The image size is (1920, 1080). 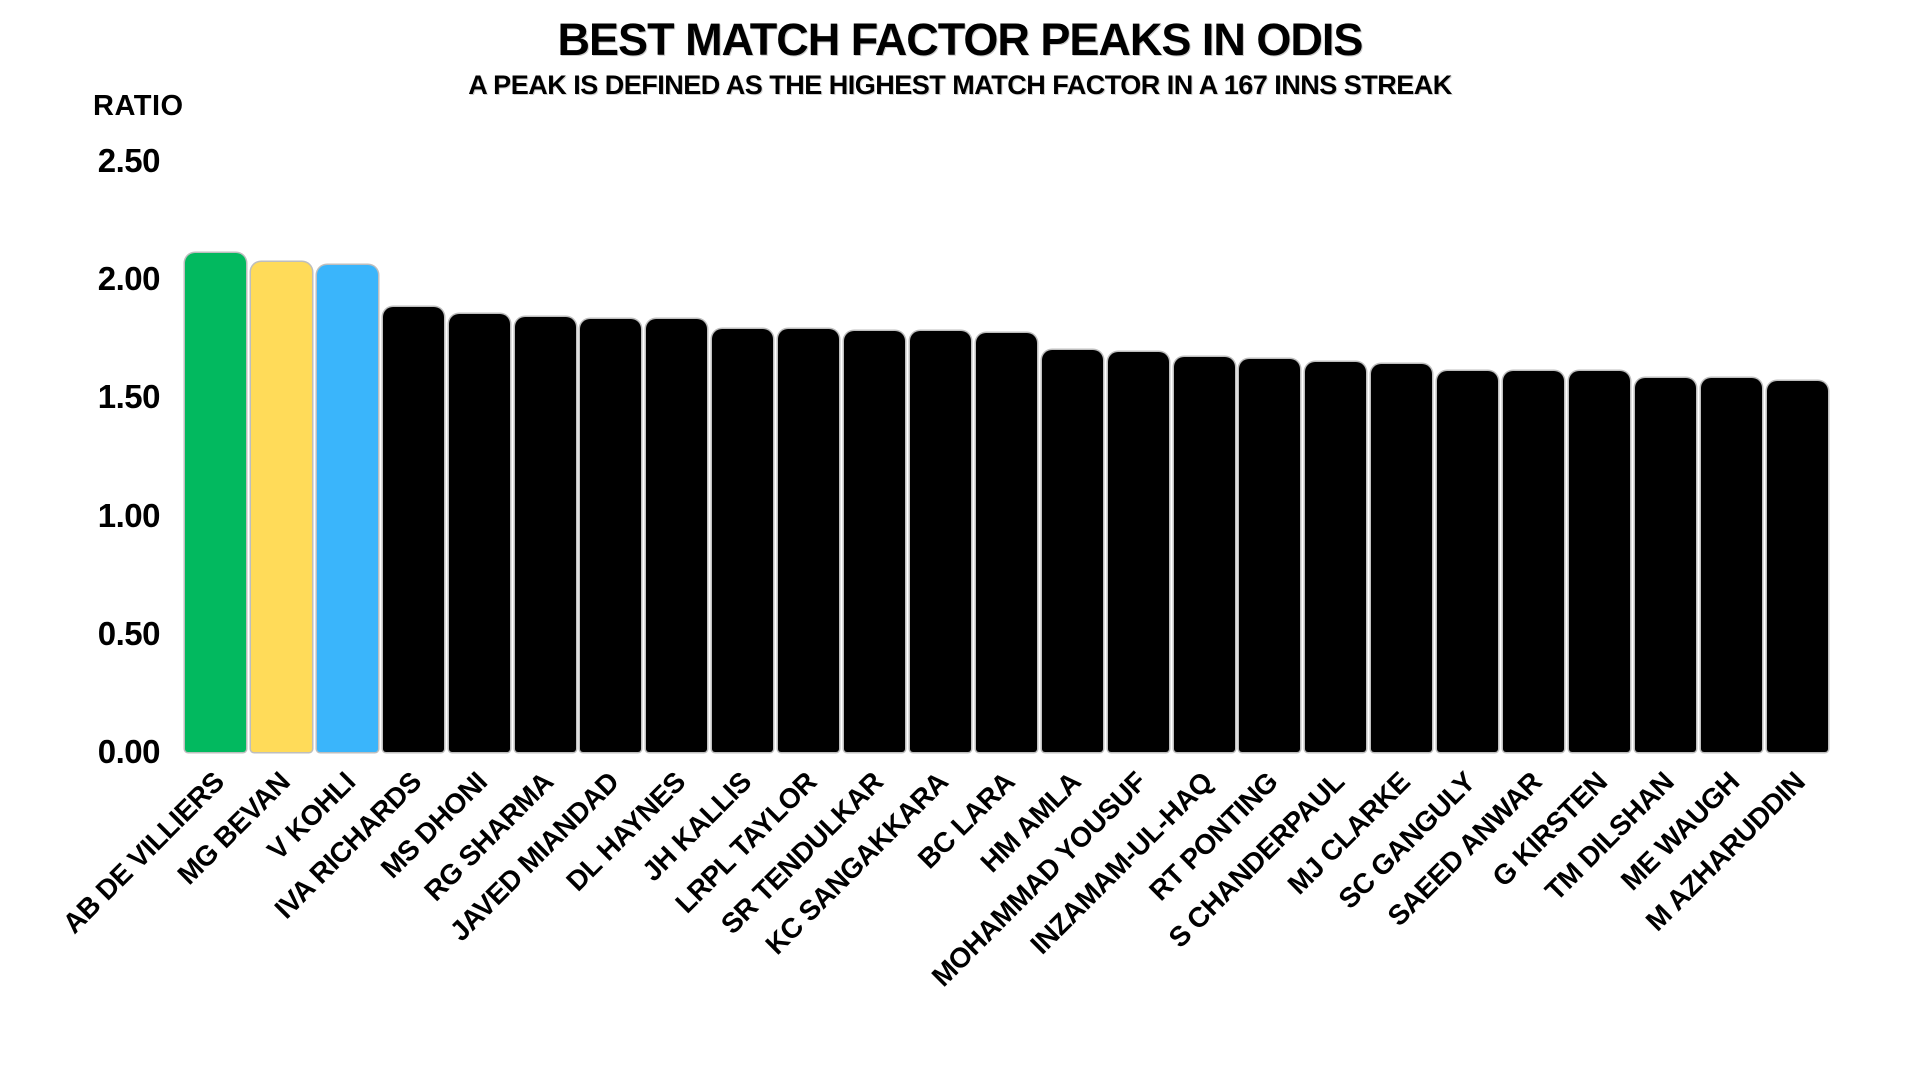 What do you see at coordinates (129, 397) in the screenshot?
I see `y-tick-label: 1.50` at bounding box center [129, 397].